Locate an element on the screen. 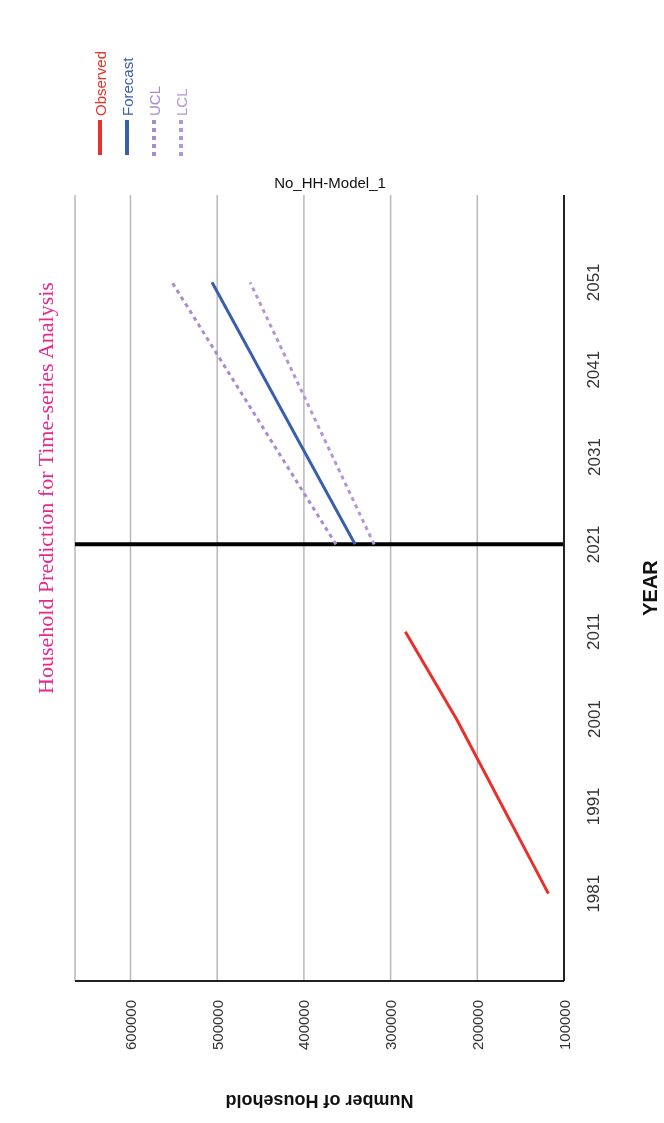 Image resolution: width=664 pixels, height=1123 pixels. text: Forecast is located at coordinates (127, 86).